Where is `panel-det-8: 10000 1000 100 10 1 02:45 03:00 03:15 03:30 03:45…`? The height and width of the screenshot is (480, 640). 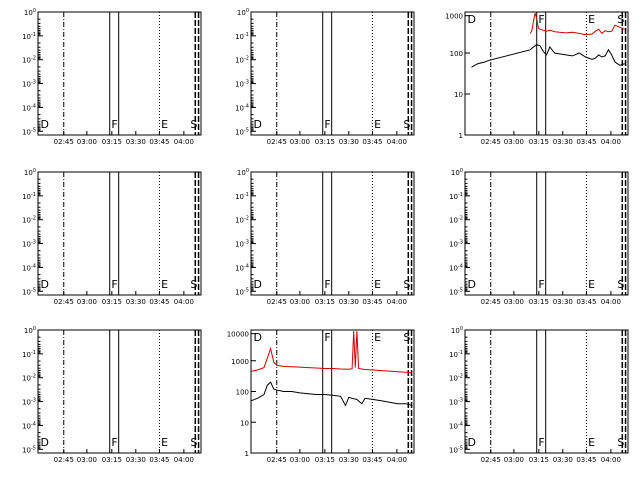
panel-det-8: 10000 1000 100 10 1 02:45 03:00 03:15 03:30 03:45… is located at coordinates (321, 396).